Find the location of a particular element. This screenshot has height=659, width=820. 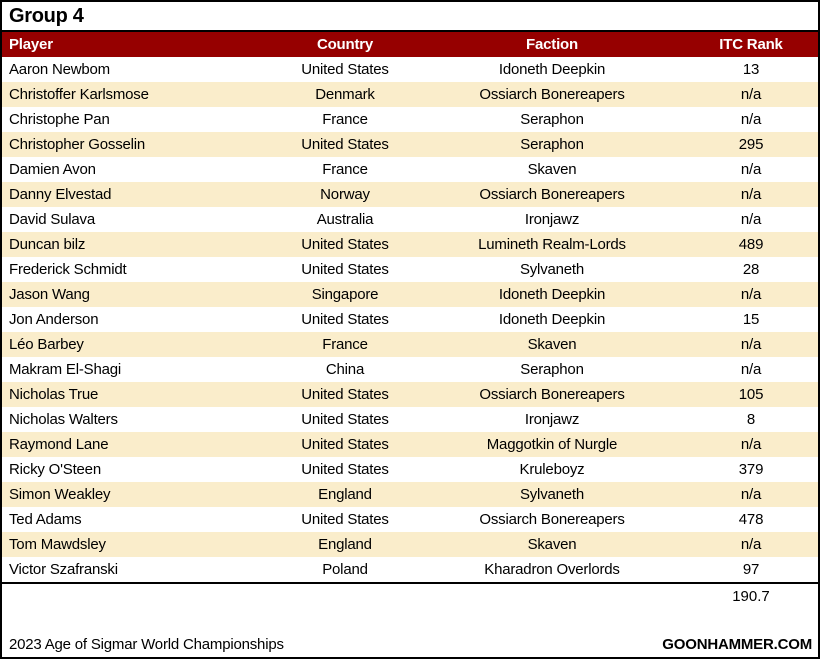

group-title: Group 4 is located at coordinates (410, 17).